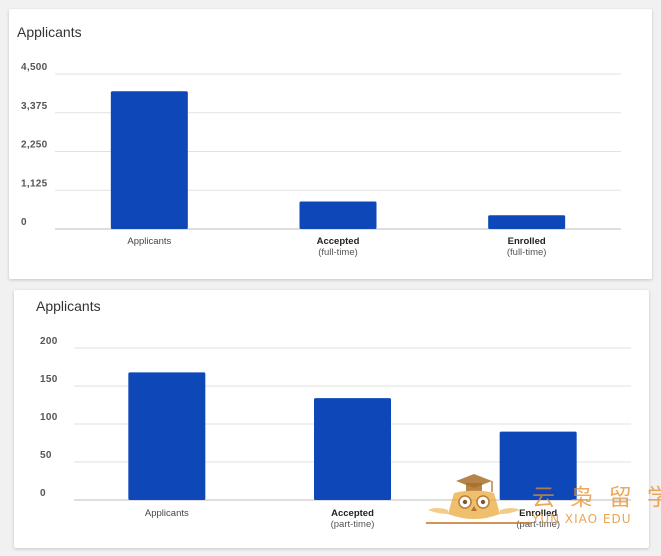  Describe the element at coordinates (49, 379) in the screenshot. I see `y-tick-label: 150` at that location.